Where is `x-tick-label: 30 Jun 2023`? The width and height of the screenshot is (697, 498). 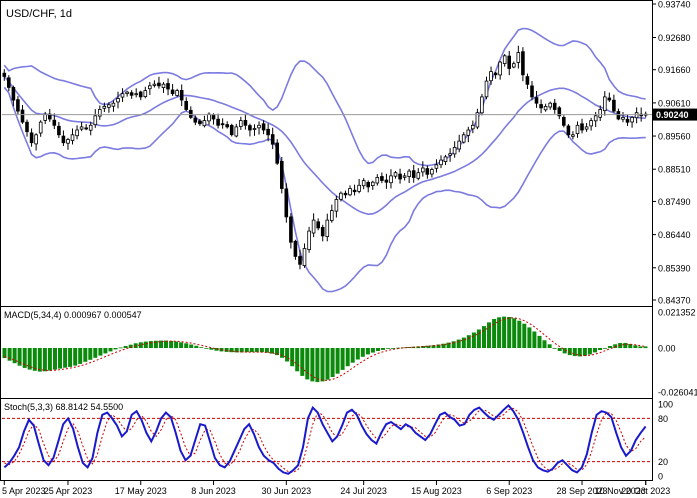 x-tick-label: 30 Jun 2023 is located at coordinates (287, 491).